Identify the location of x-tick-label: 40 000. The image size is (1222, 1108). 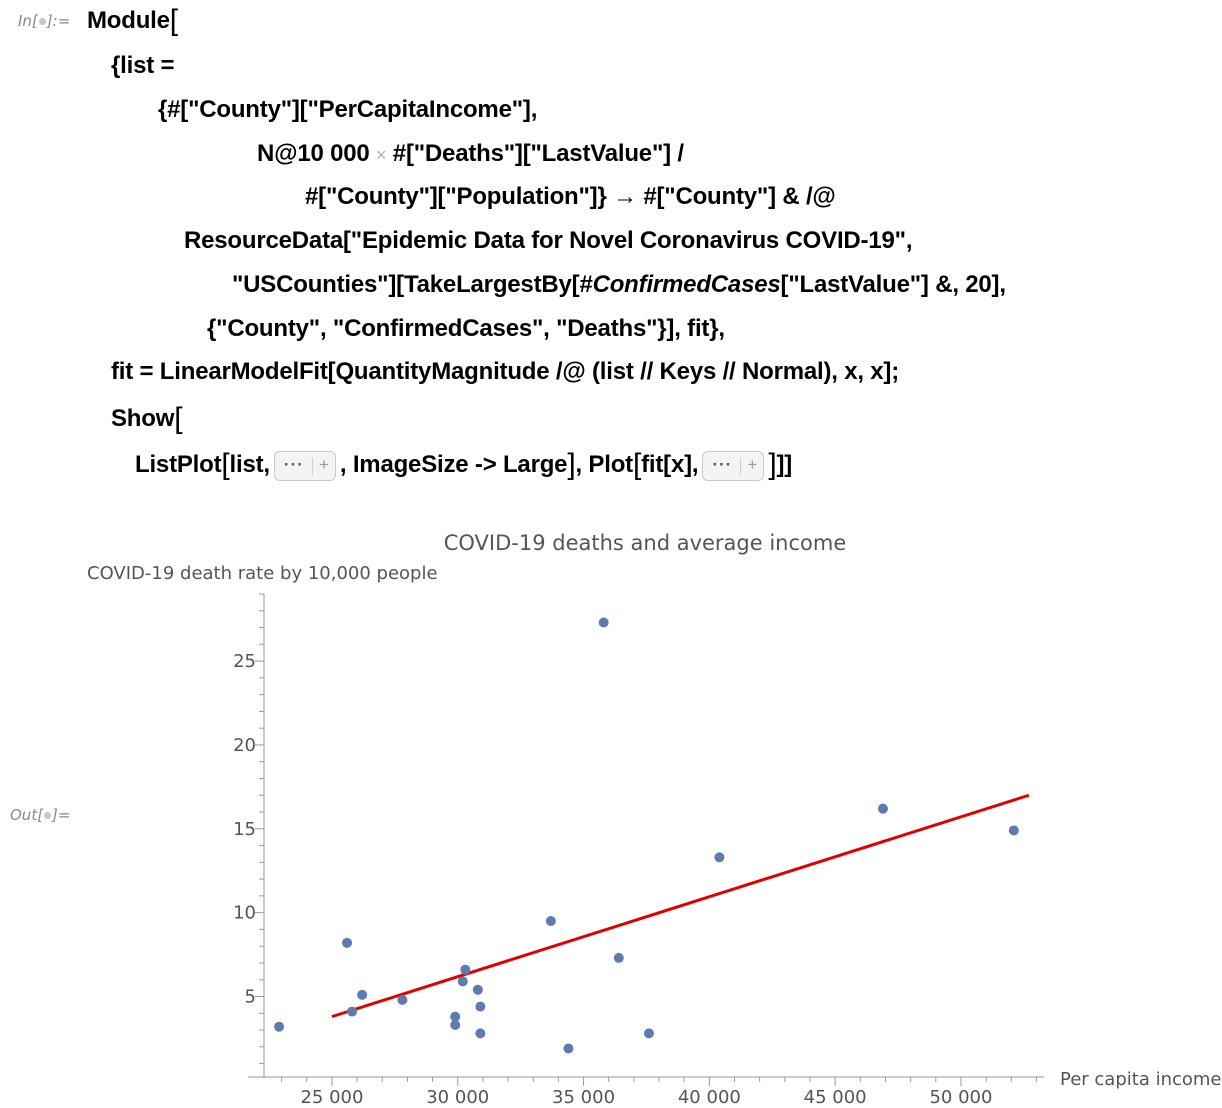
(709, 1097).